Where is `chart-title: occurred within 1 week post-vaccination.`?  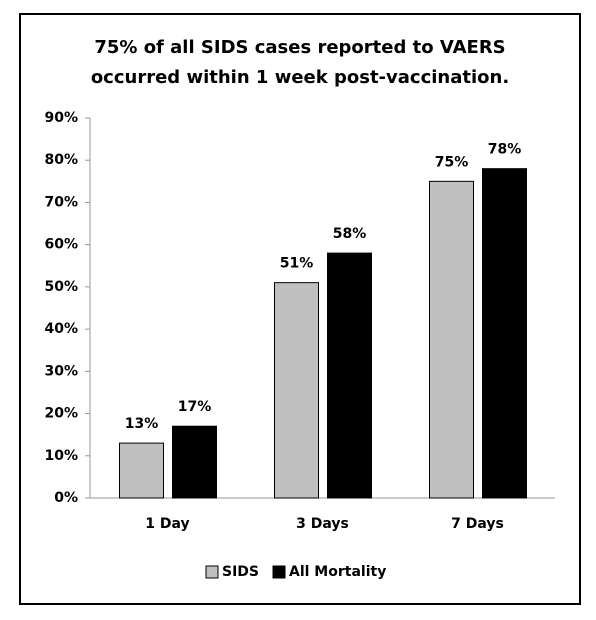 chart-title: occurred within 1 week post-vaccination. is located at coordinates (300, 77).